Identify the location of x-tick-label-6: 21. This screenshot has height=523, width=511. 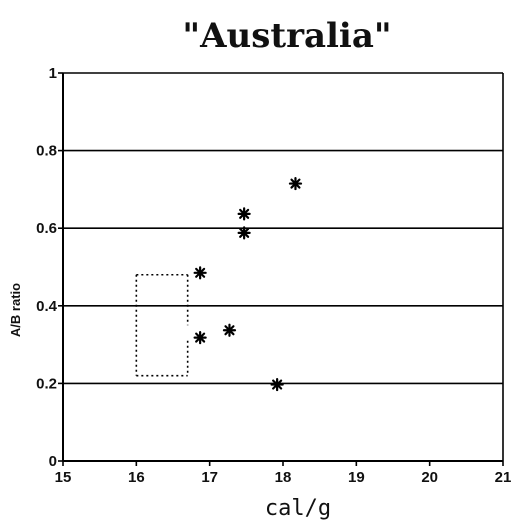
(503, 477).